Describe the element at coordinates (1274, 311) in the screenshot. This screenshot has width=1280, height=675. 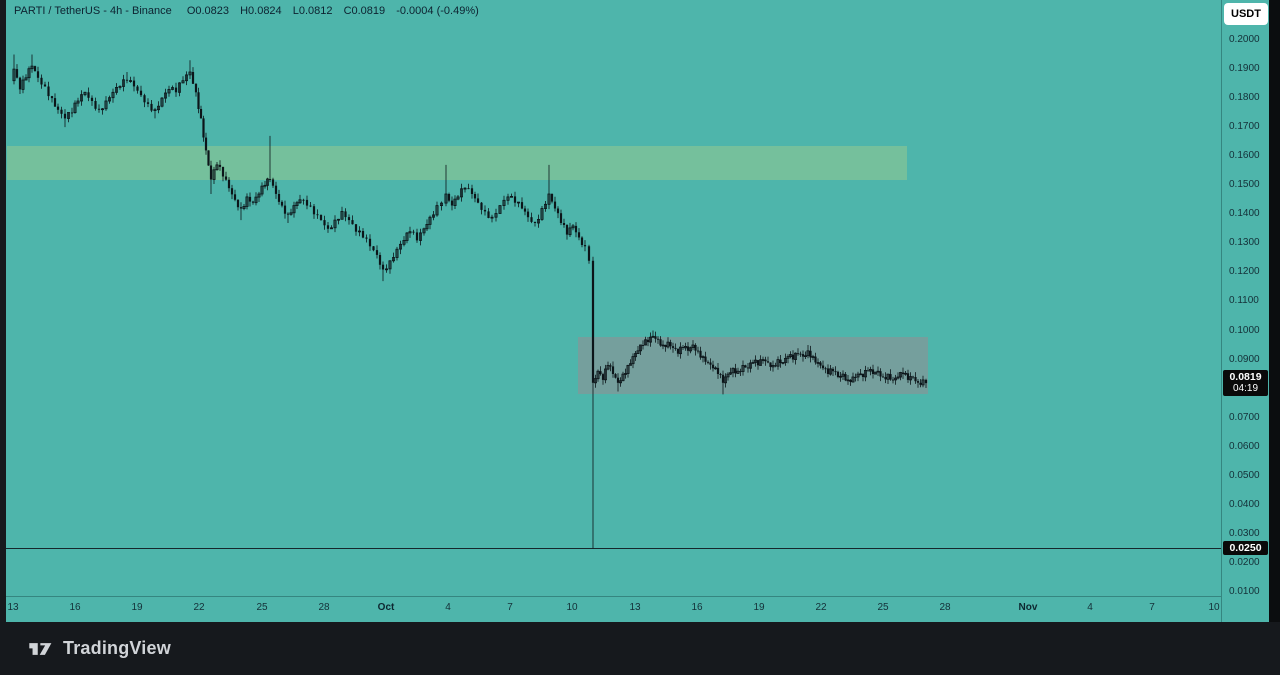
I see `right-edge-strip` at that location.